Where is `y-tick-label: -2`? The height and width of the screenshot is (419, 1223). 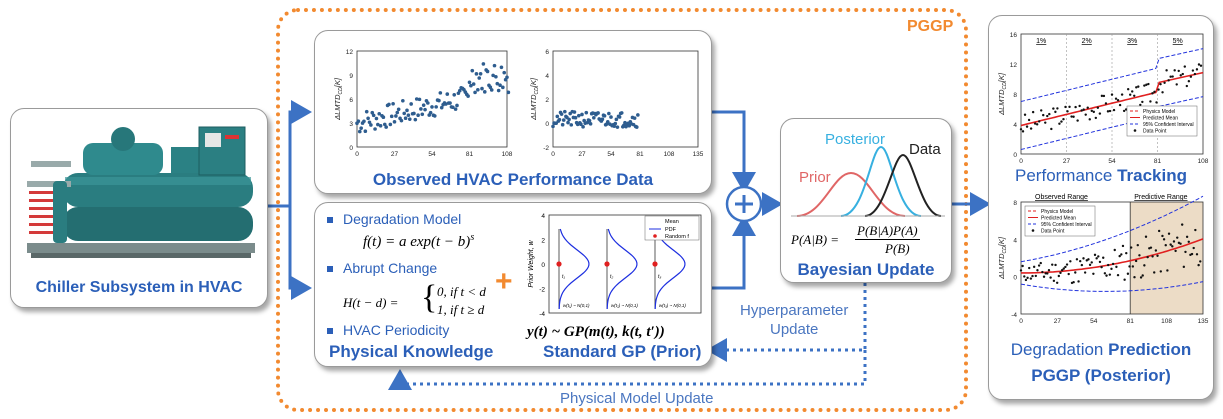
y-tick-label: -2 is located at coordinates (546, 148).